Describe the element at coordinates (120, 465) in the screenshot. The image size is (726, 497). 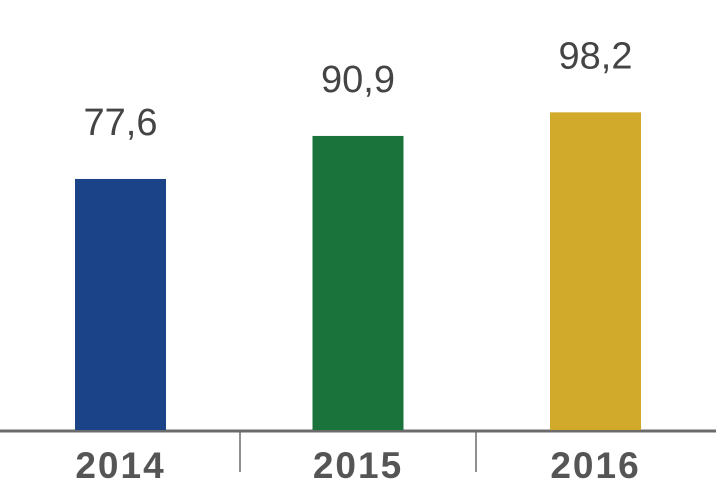
I see `x-tick-label: 2014` at that location.